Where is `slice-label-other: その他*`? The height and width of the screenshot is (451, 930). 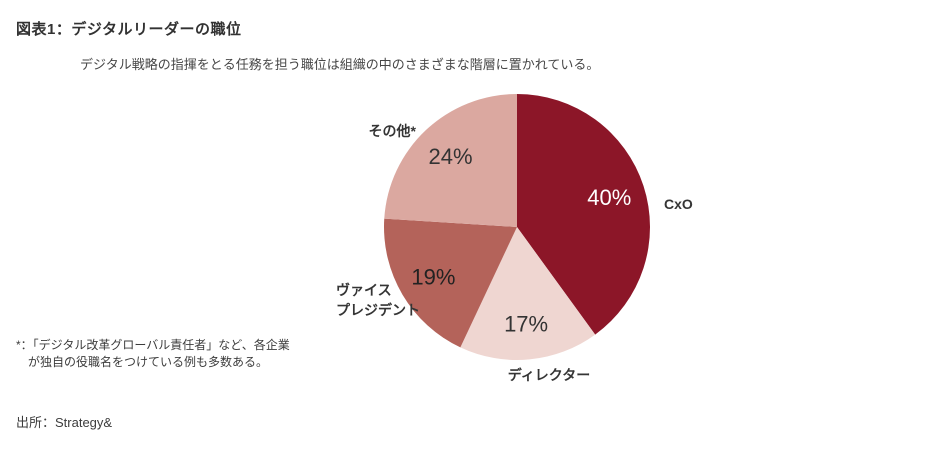 slice-label-other: その他* is located at coordinates (392, 131).